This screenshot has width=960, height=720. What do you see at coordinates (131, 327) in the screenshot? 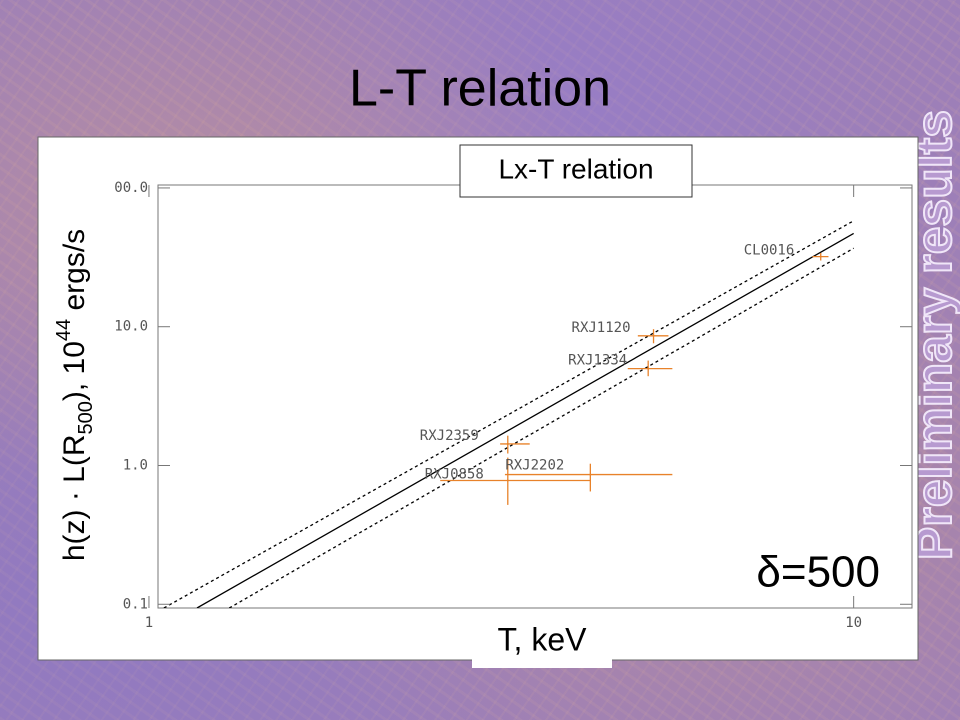
I see `y-tick-label: 10.0` at bounding box center [131, 327].